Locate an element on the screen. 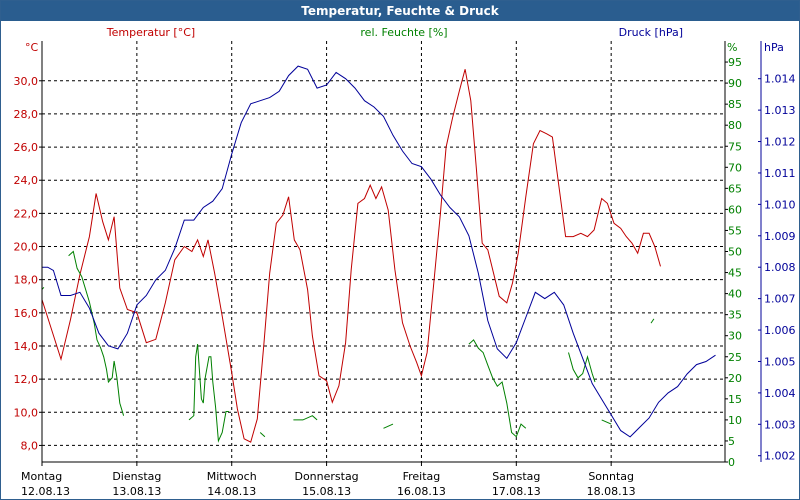 The width and height of the screenshot is (800, 500). tick-label-temperature: 18,0 is located at coordinates (26, 280).